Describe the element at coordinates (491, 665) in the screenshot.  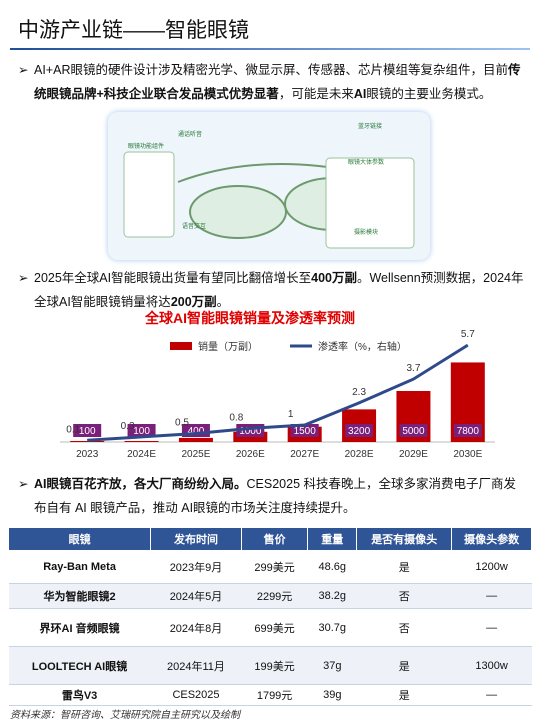
I see `table-cell: 1300w` at that location.